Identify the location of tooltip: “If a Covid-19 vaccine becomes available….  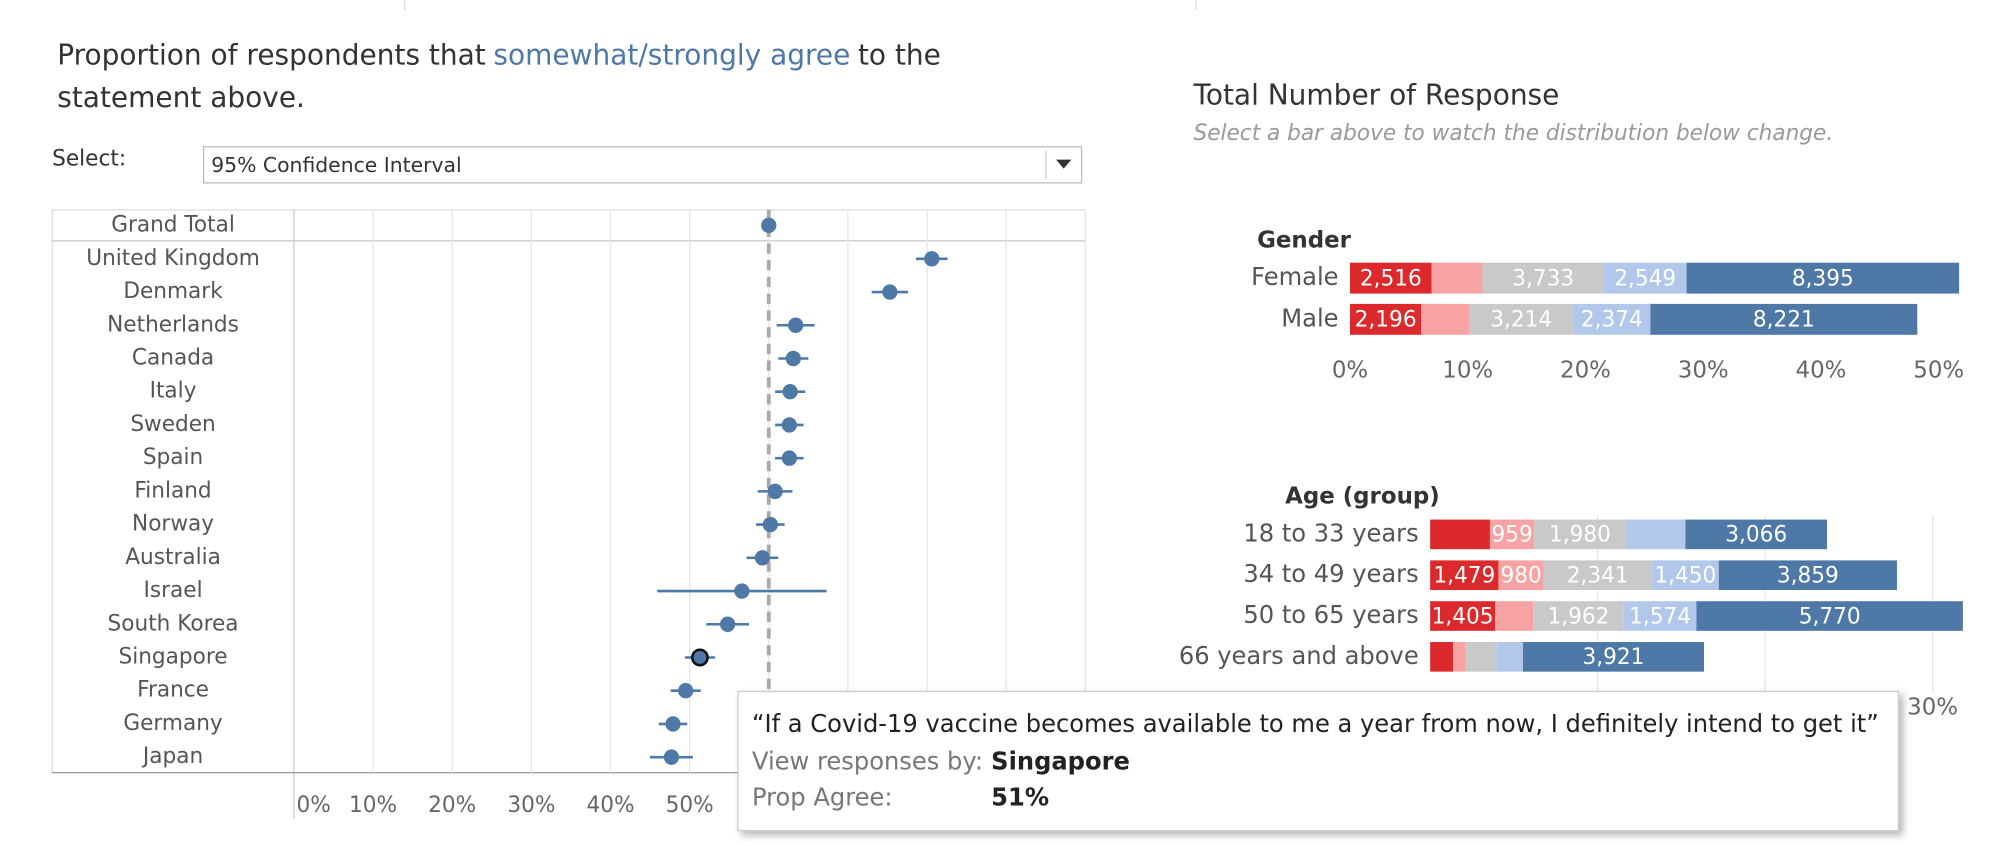
(1318, 761).